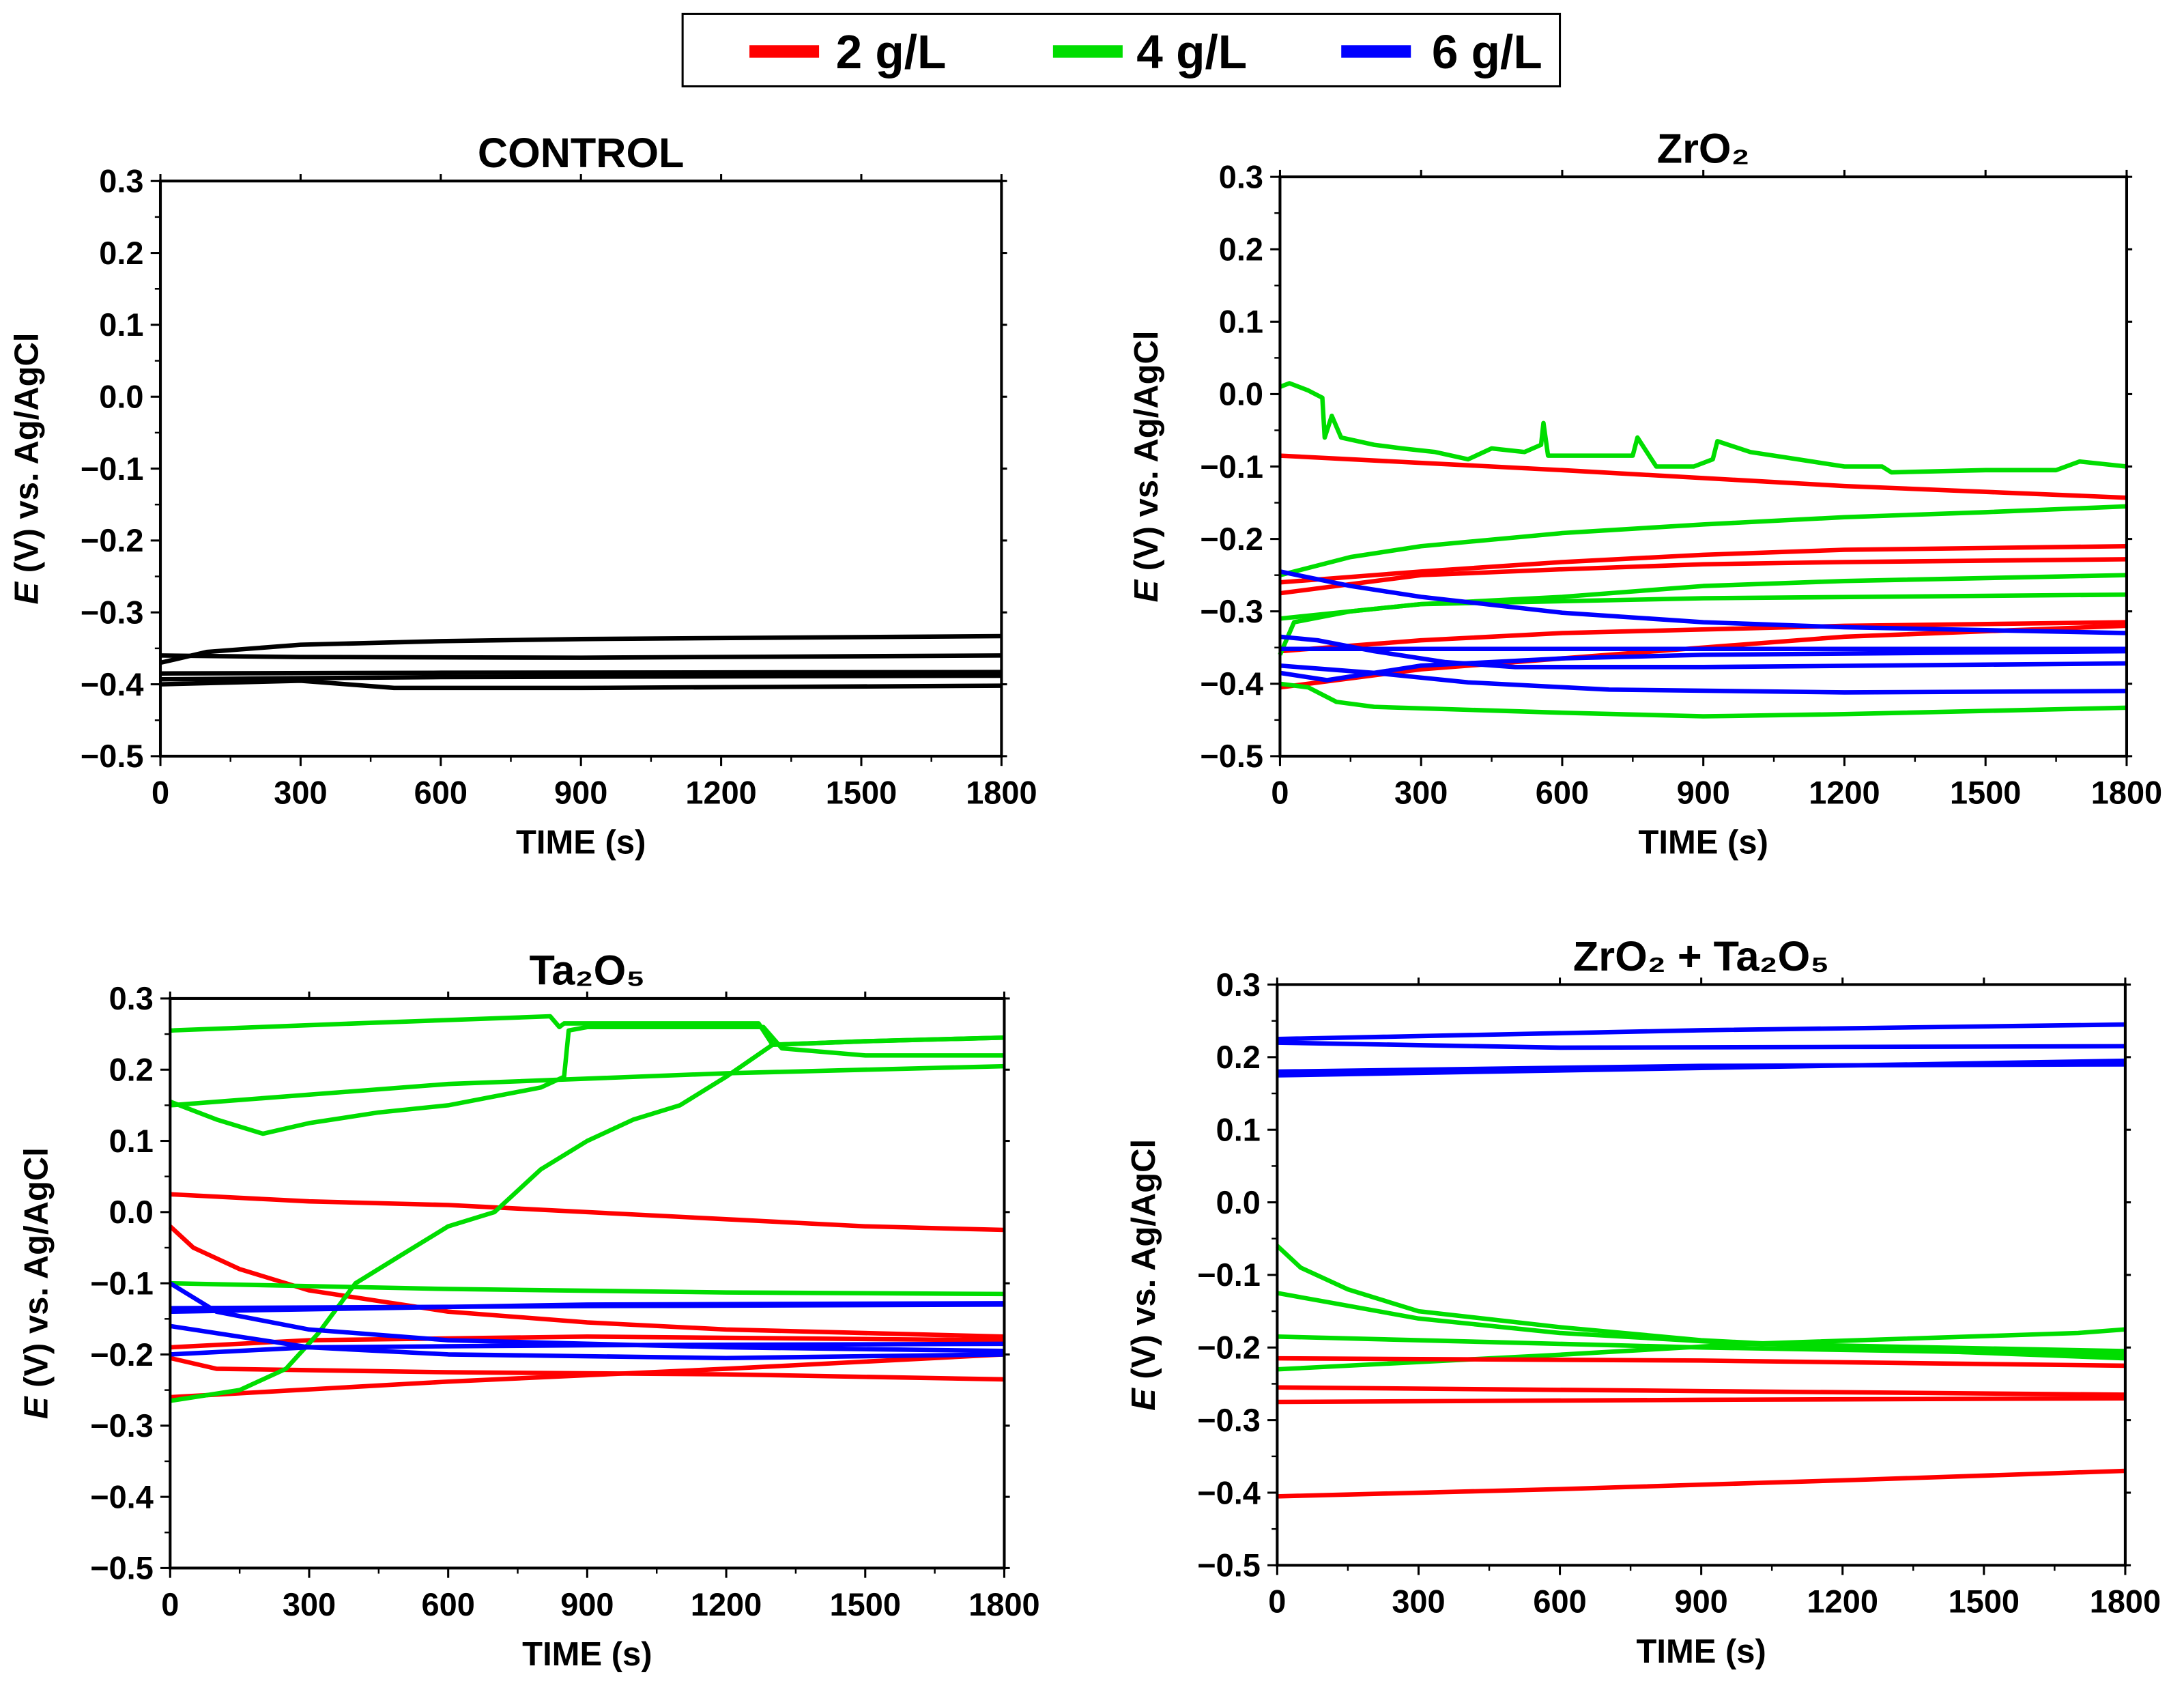 This screenshot has width=2184, height=1692. What do you see at coordinates (1701, 956) in the screenshot?
I see `chart-title: ZrO₂ + Ta₂O₅` at bounding box center [1701, 956].